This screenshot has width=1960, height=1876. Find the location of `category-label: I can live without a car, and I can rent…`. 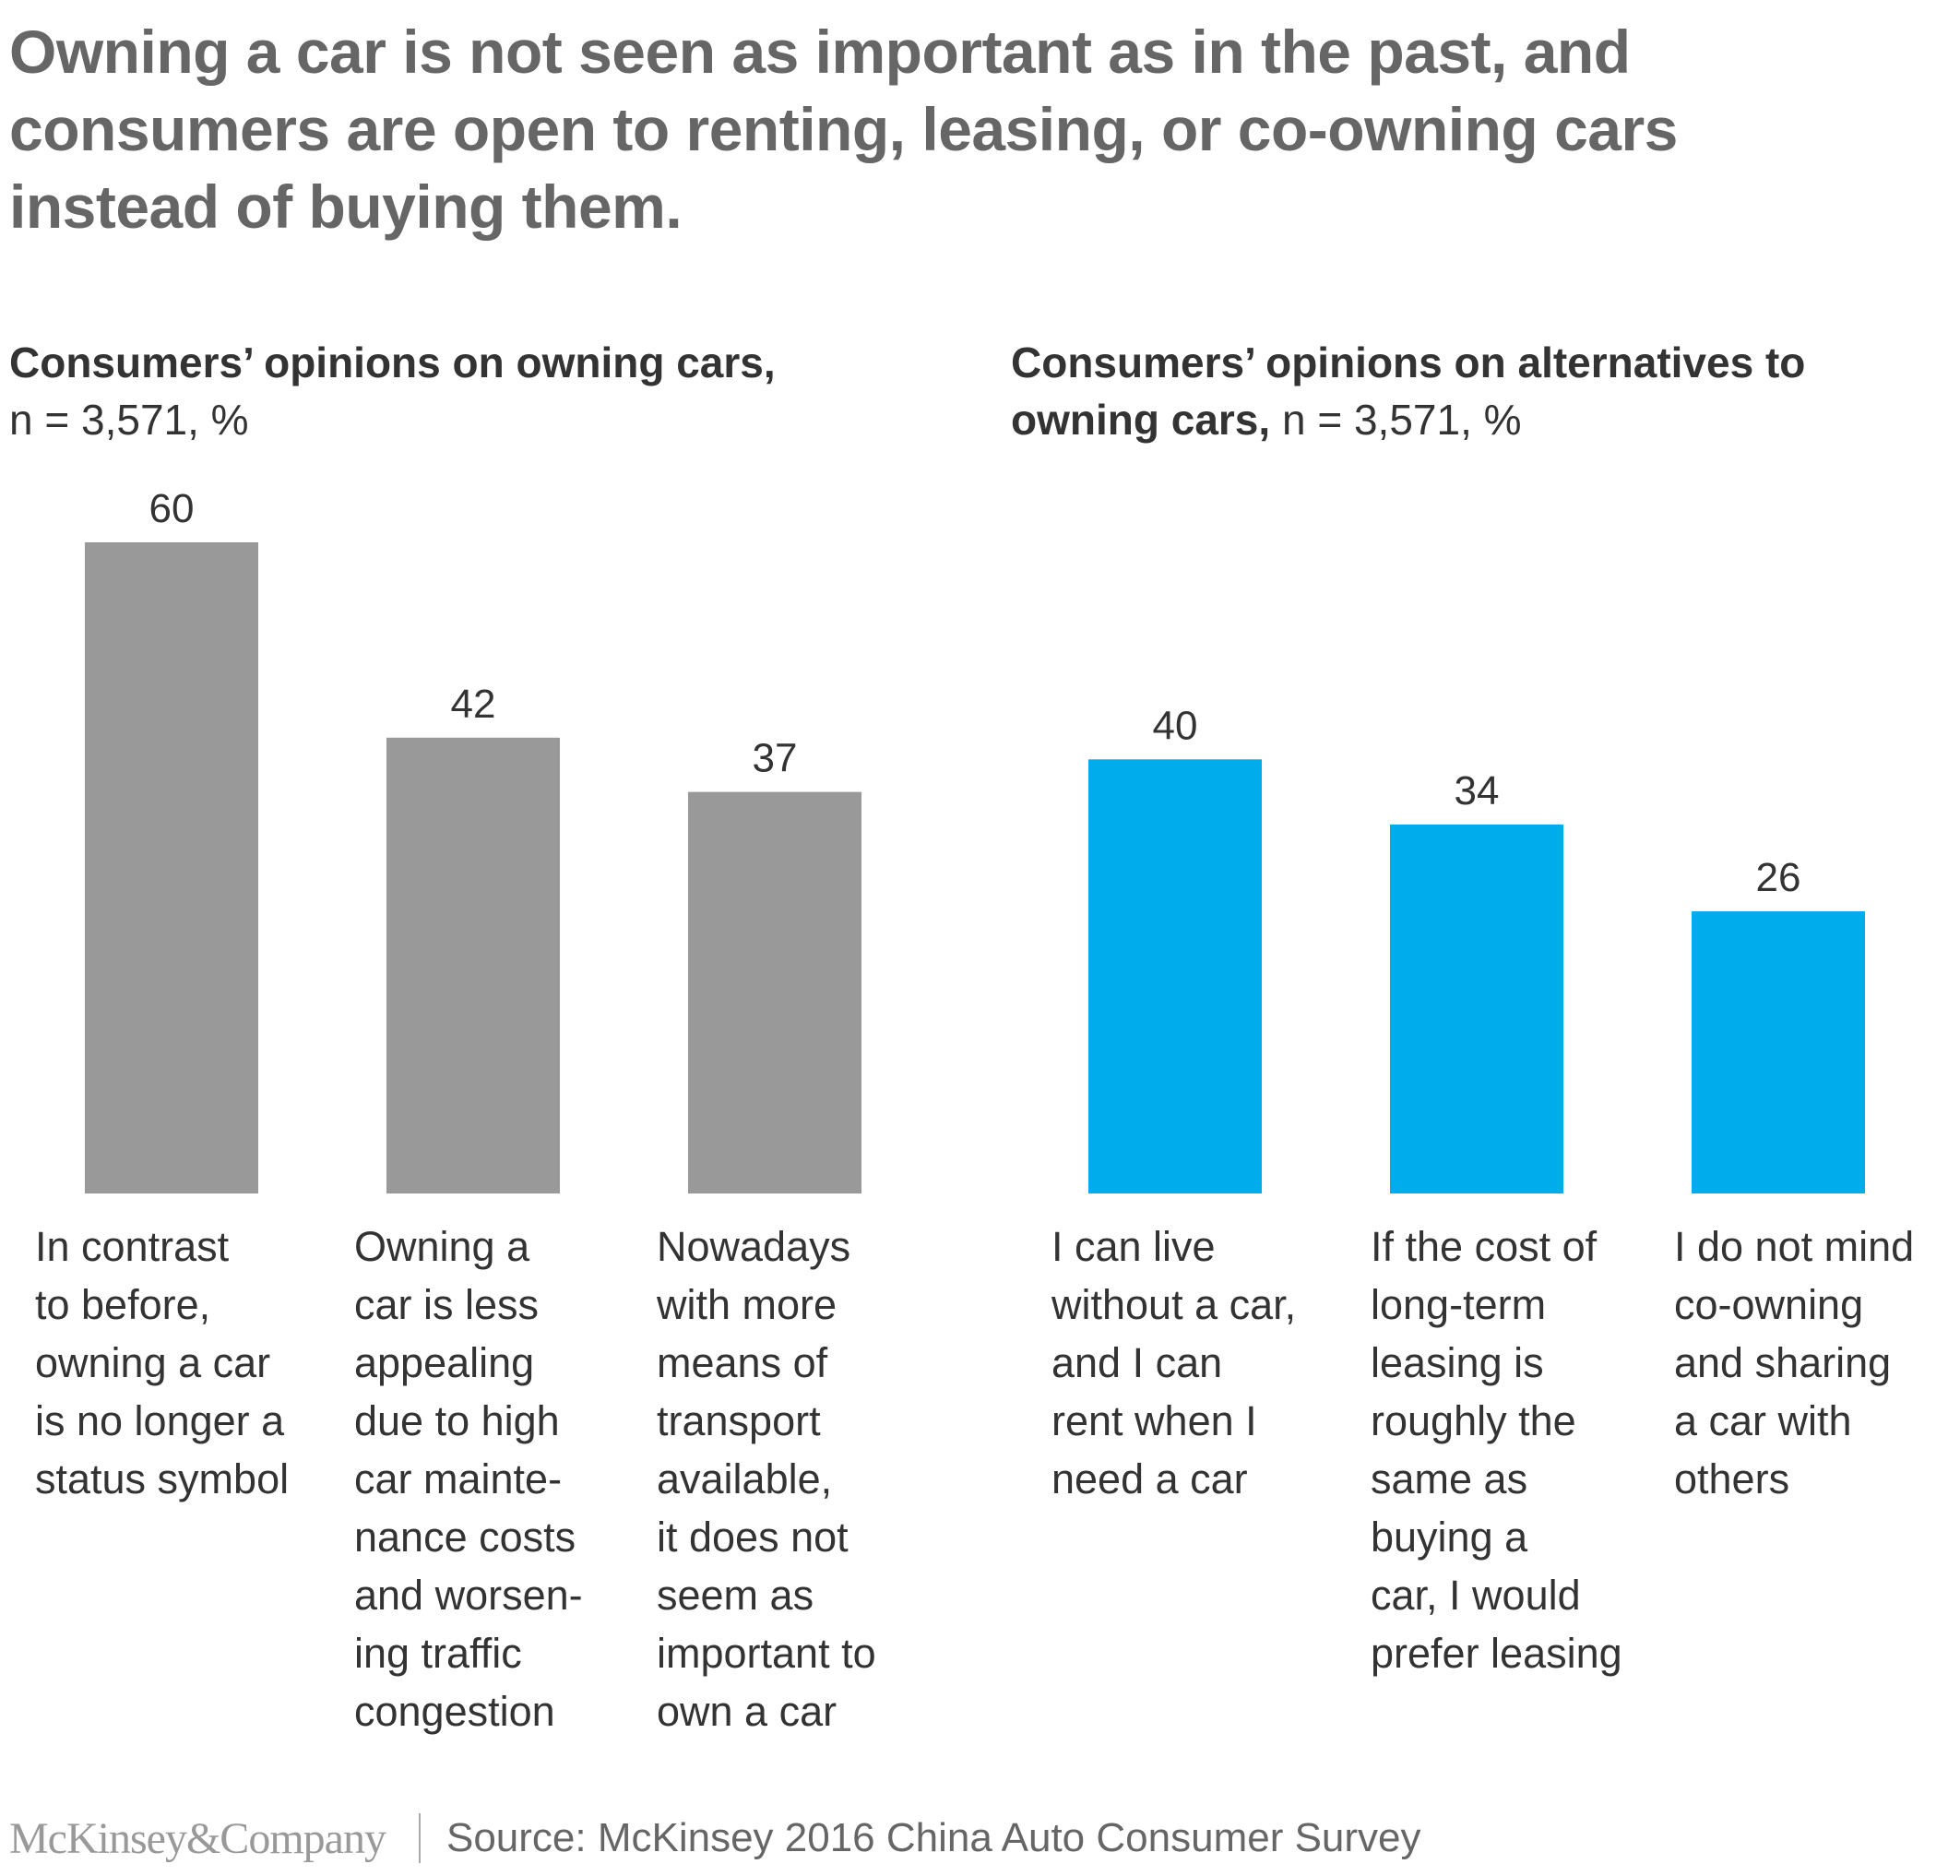

category-label: I can live without a car, and I can rent… is located at coordinates (1174, 1363).